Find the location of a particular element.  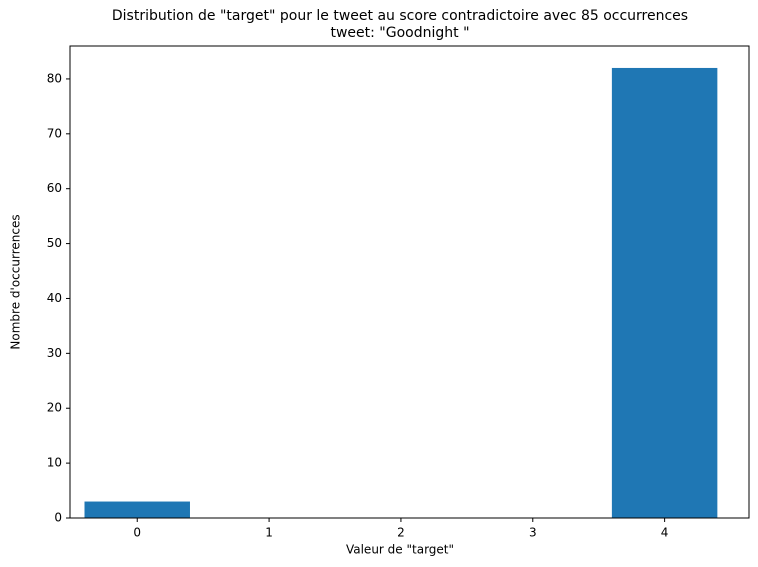

chart-subtitle: tweet: "Goodnight " is located at coordinates (399, 33).